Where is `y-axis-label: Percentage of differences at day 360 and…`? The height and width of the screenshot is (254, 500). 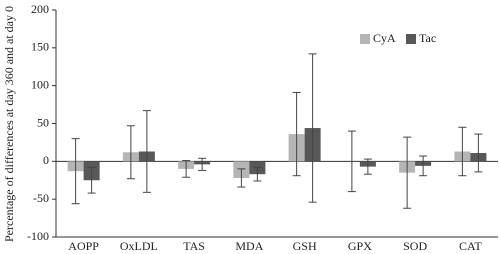 y-axis-label: Percentage of differences at day 360 and… is located at coordinates (9, 124).